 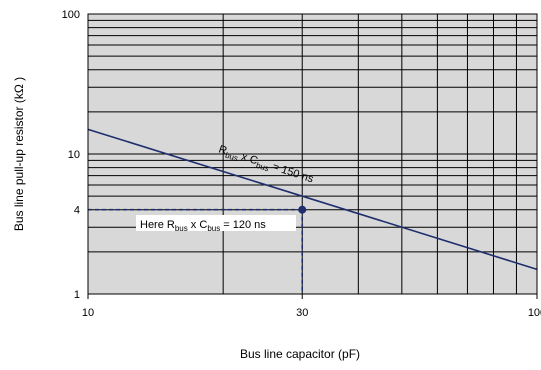 I want to click on point-anno-r-sub: bus, so click(x=181, y=228).